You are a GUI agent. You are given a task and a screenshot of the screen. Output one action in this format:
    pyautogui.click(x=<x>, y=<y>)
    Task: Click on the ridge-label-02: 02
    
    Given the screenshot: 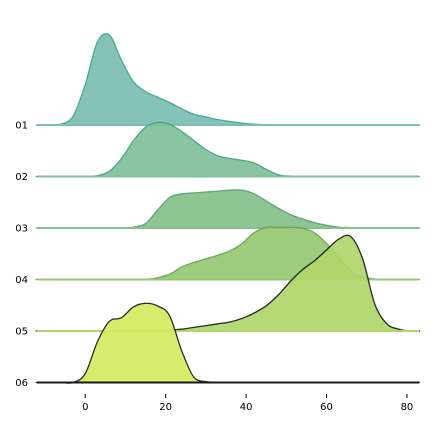 What is the action you would take?
    pyautogui.click(x=21, y=177)
    